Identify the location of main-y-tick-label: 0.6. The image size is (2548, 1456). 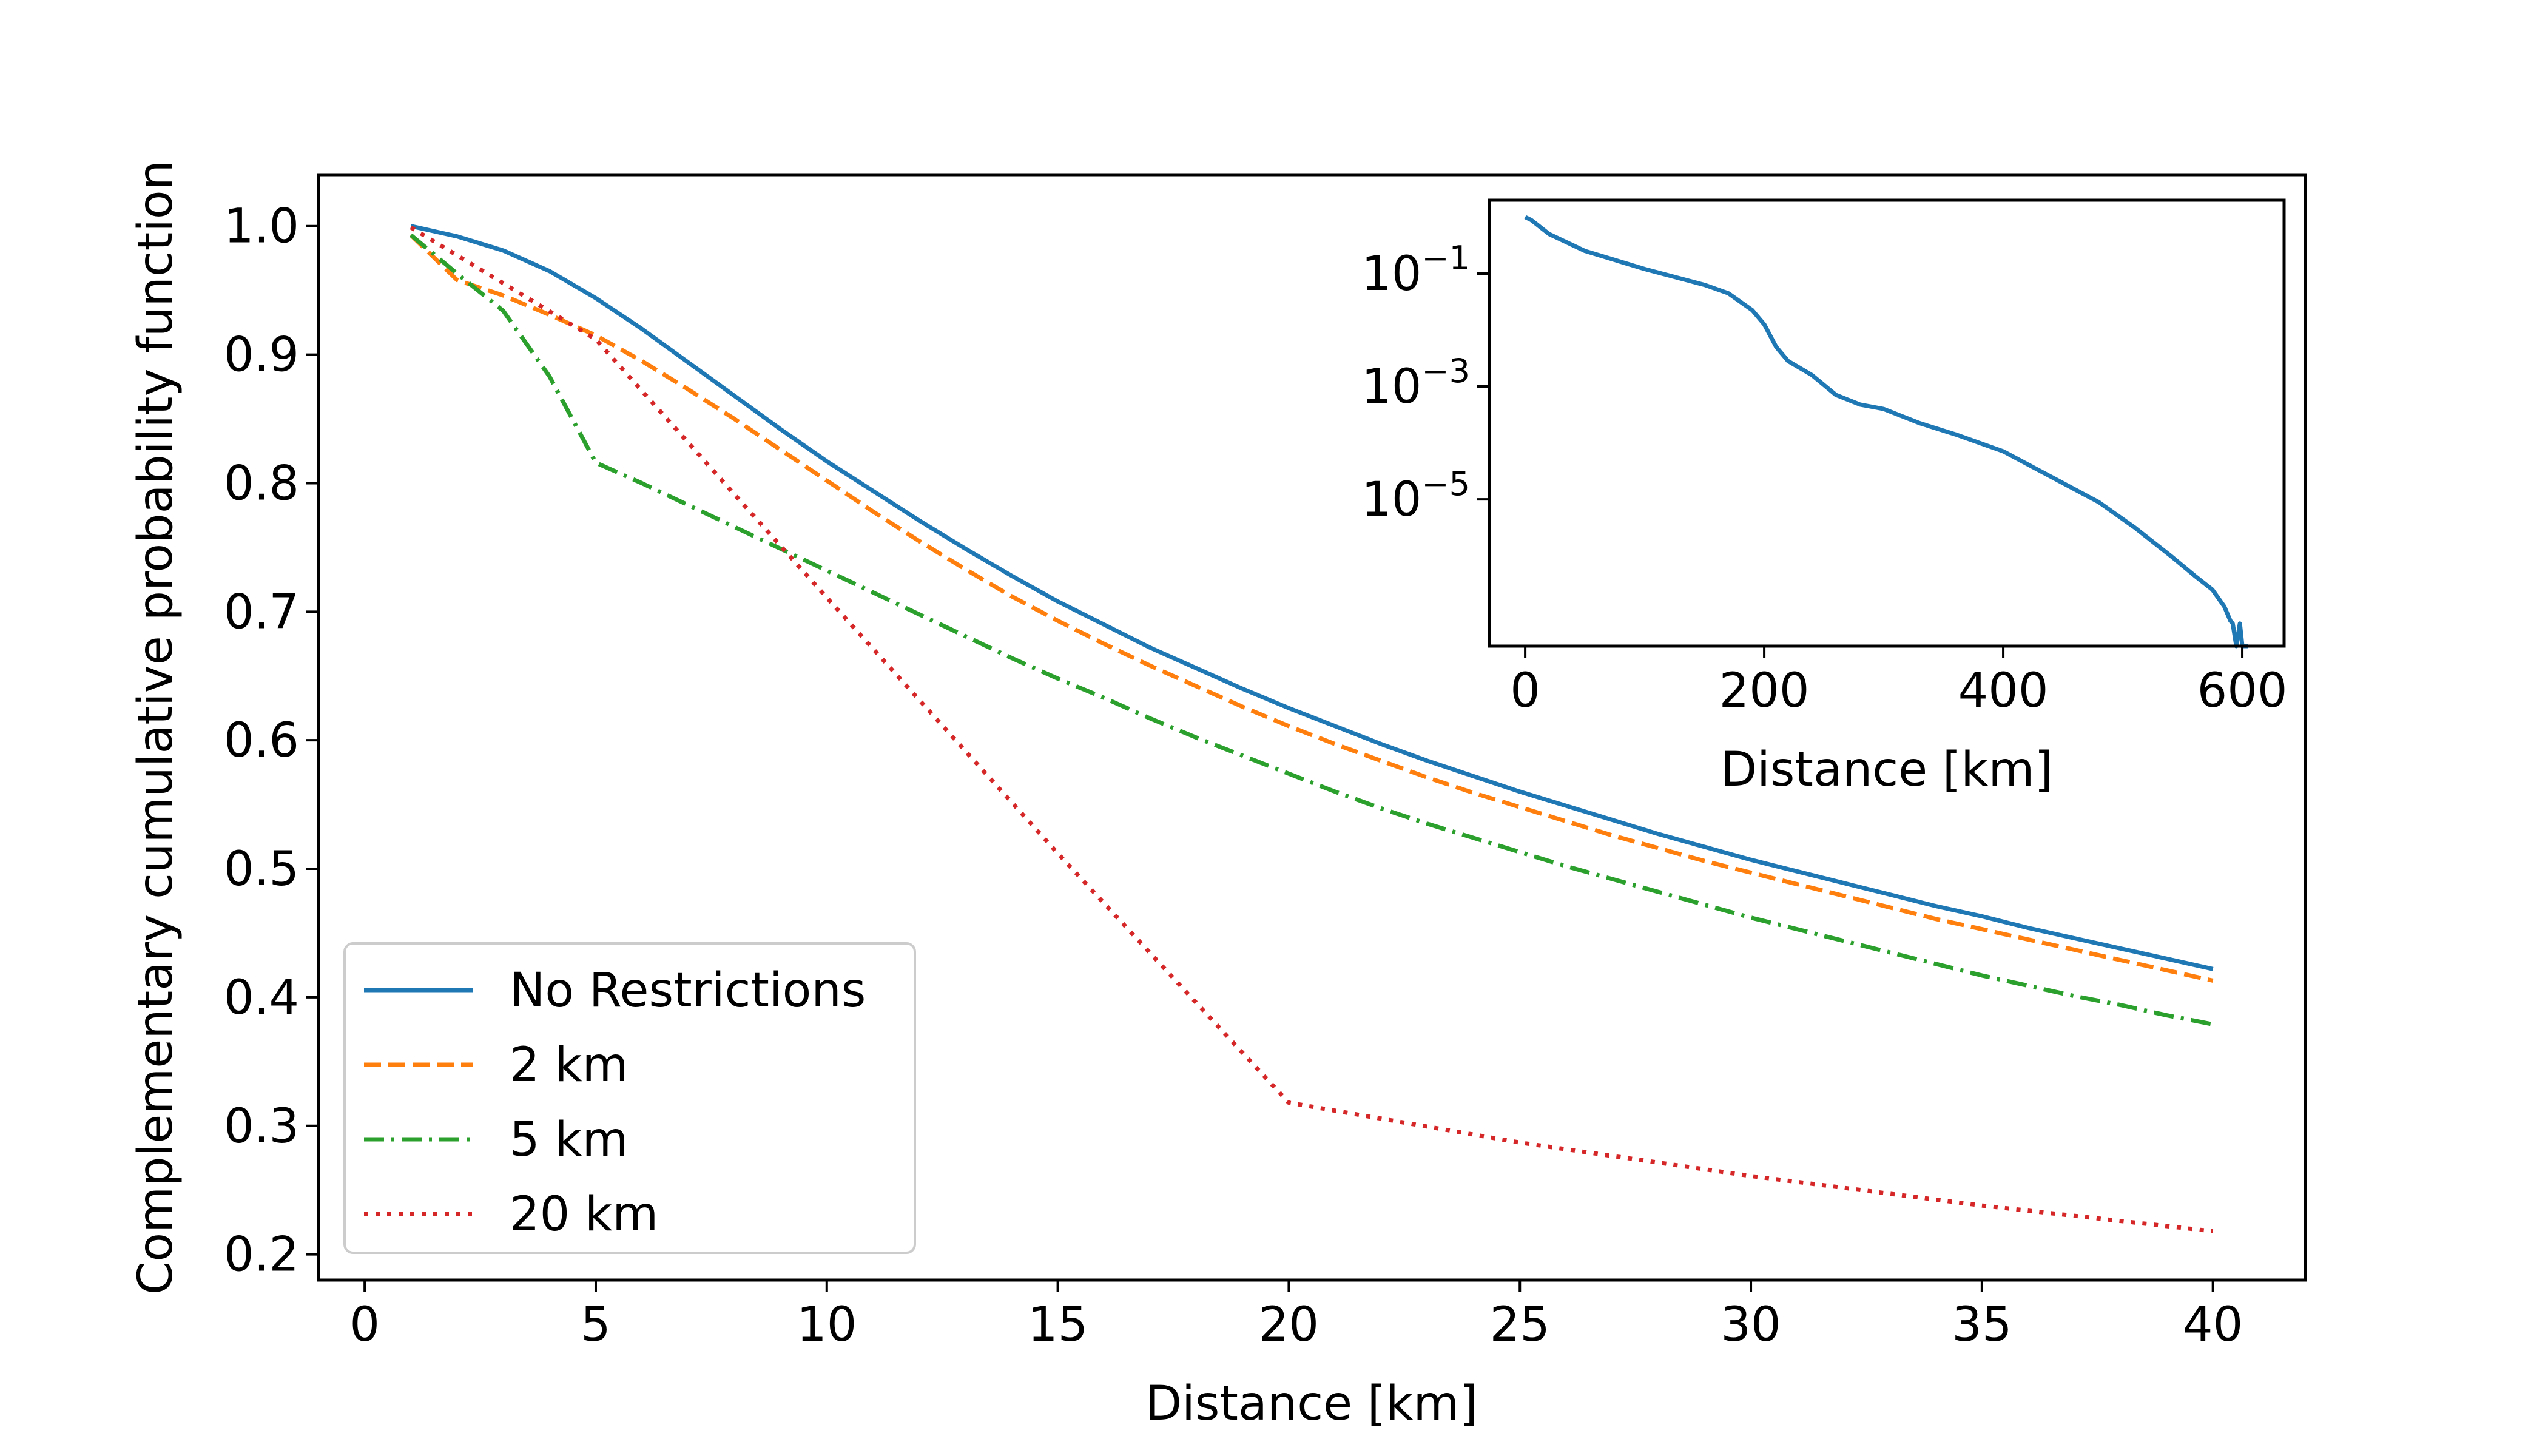
(261, 740).